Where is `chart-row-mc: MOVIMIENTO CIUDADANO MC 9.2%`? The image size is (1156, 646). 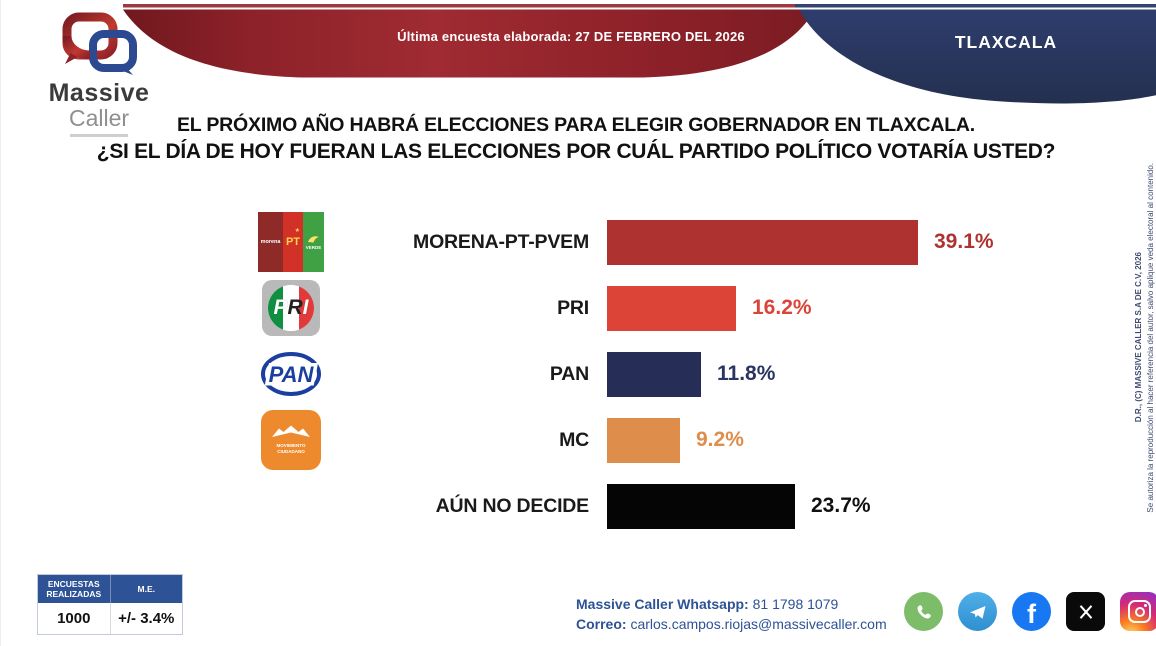
chart-row-mc: MOVIMIENTO CIUDADANO MC 9.2% is located at coordinates (696, 440).